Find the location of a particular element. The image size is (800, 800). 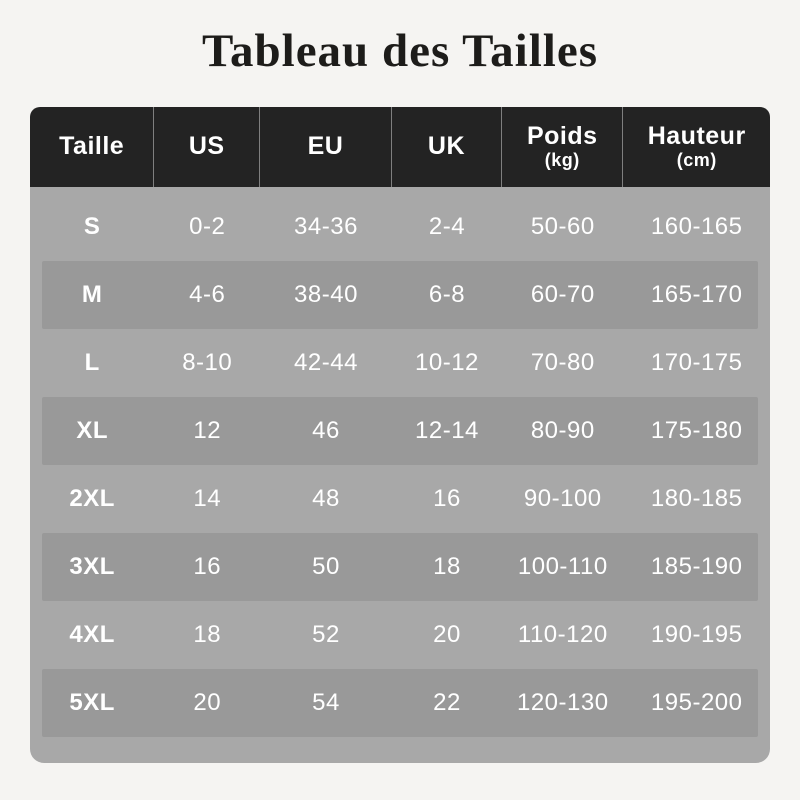

cell-hauteur: 195-200 is located at coordinates (696, 703).